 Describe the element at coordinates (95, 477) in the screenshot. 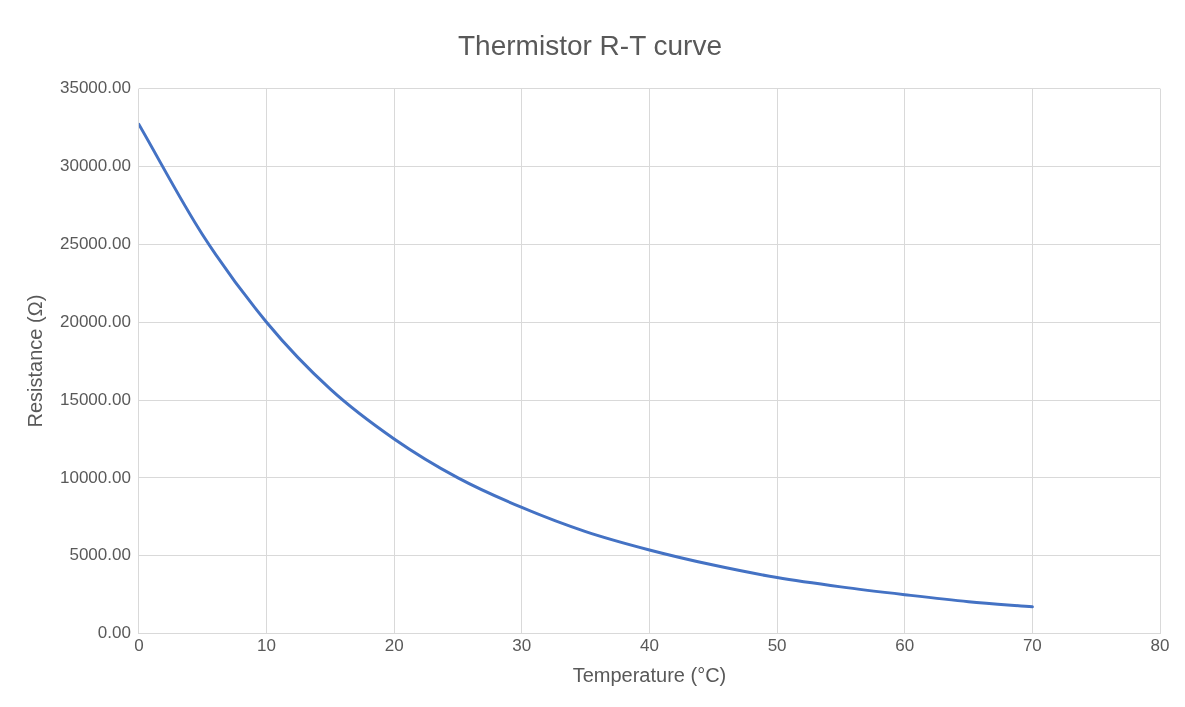

I see `y-tick-label: 10000.00` at that location.